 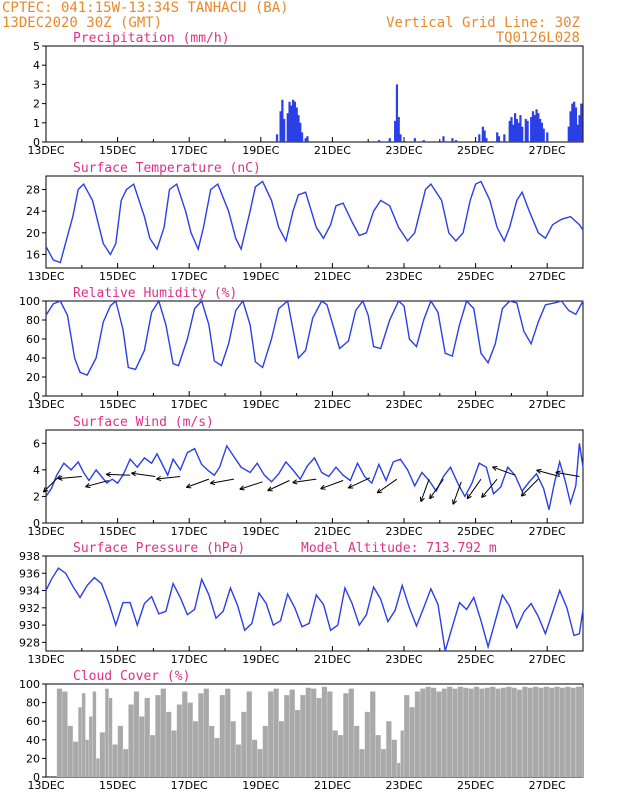 What do you see at coordinates (399, 548) in the screenshot?
I see `panel-subtitle: Model Altitude: 713.792 m` at bounding box center [399, 548].